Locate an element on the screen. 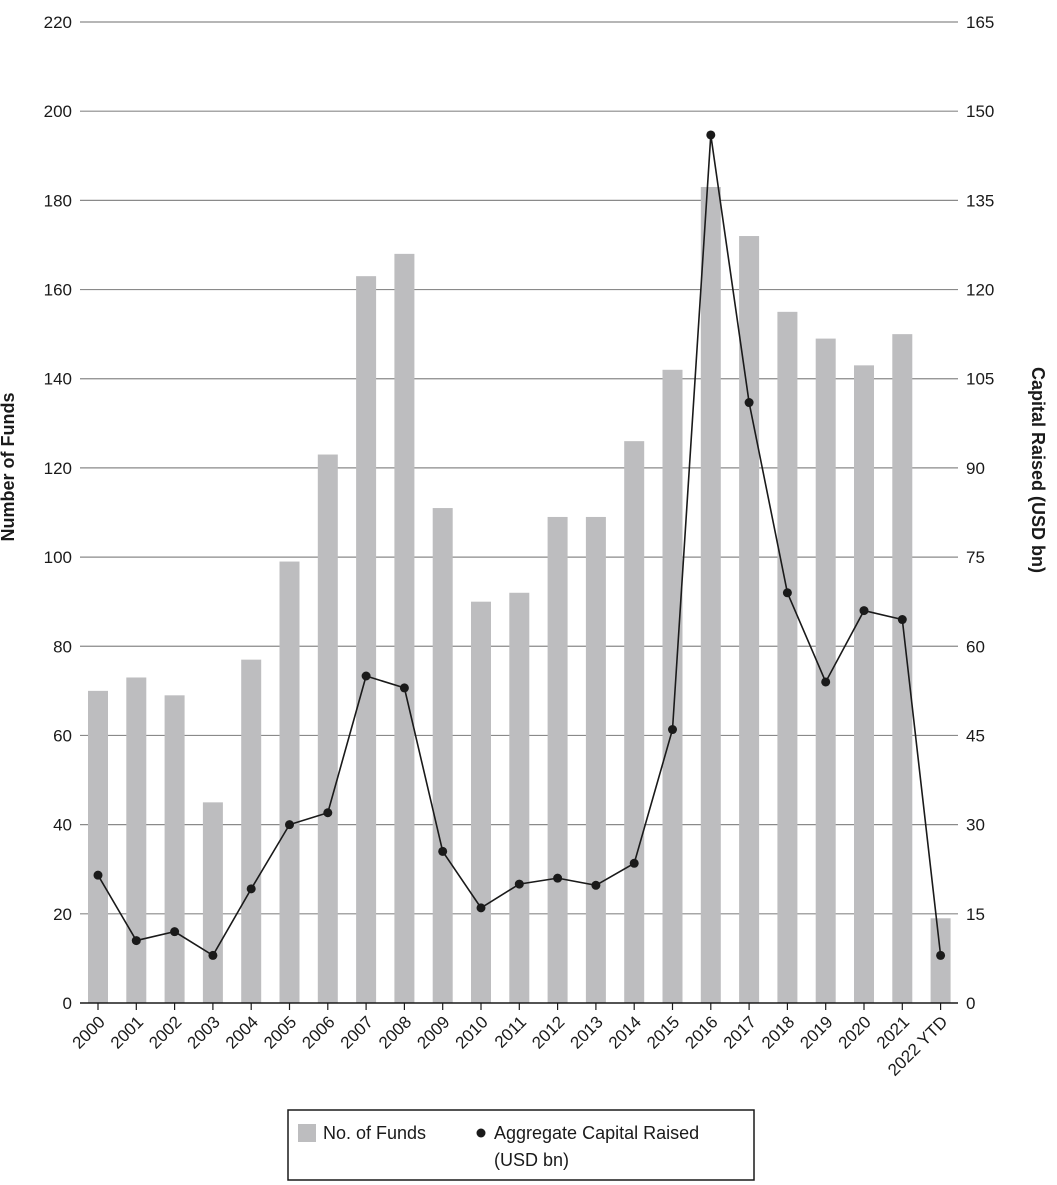 The width and height of the screenshot is (1057, 1185). left-tick-label: 160 is located at coordinates (58, 290).